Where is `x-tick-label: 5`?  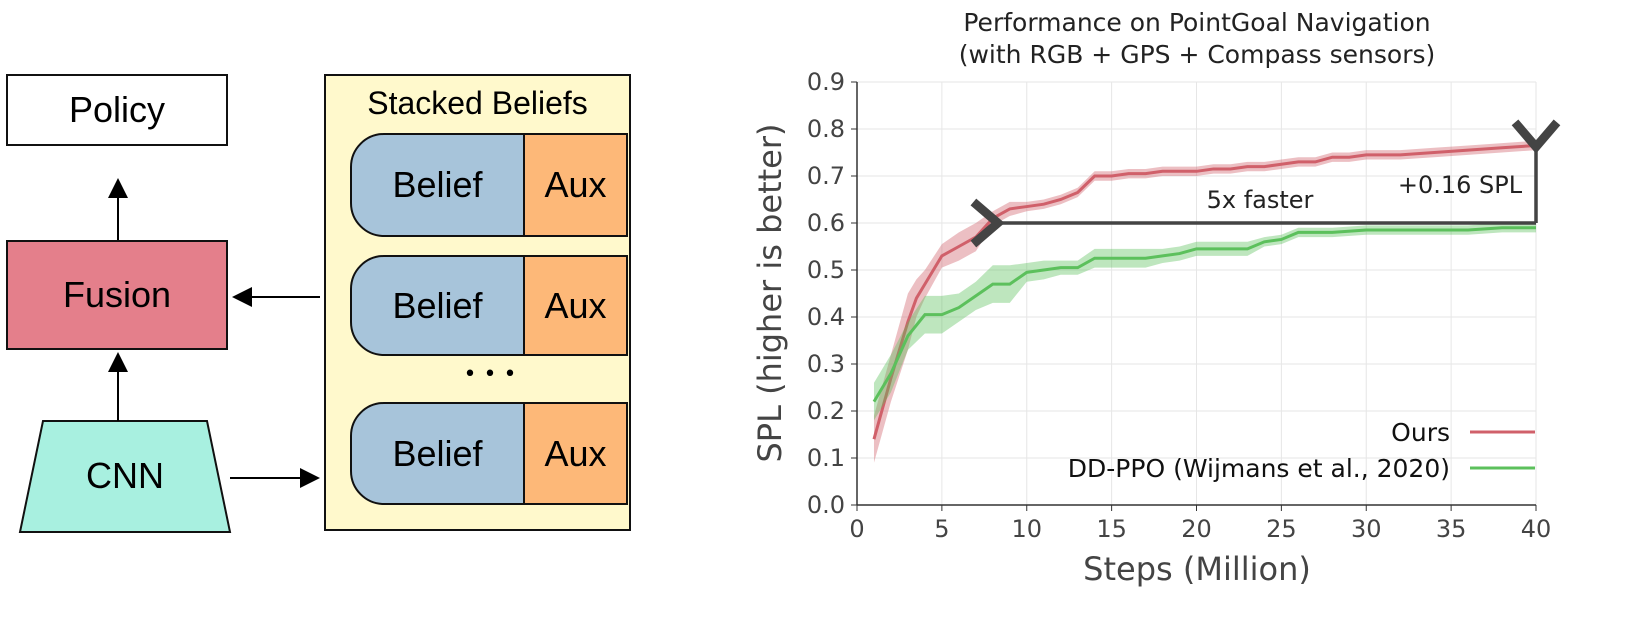
x-tick-label: 5 is located at coordinates (941, 529).